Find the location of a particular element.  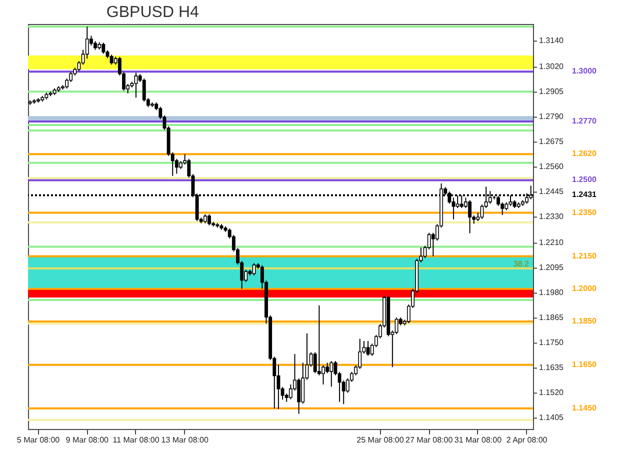

y-tick-label: 1.1635 is located at coordinates (551, 367).